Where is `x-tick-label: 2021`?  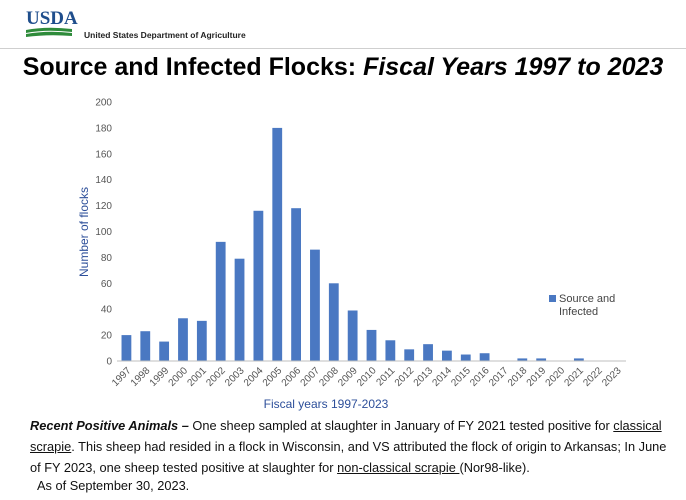
x-tick-label: 2021 is located at coordinates (574, 377).